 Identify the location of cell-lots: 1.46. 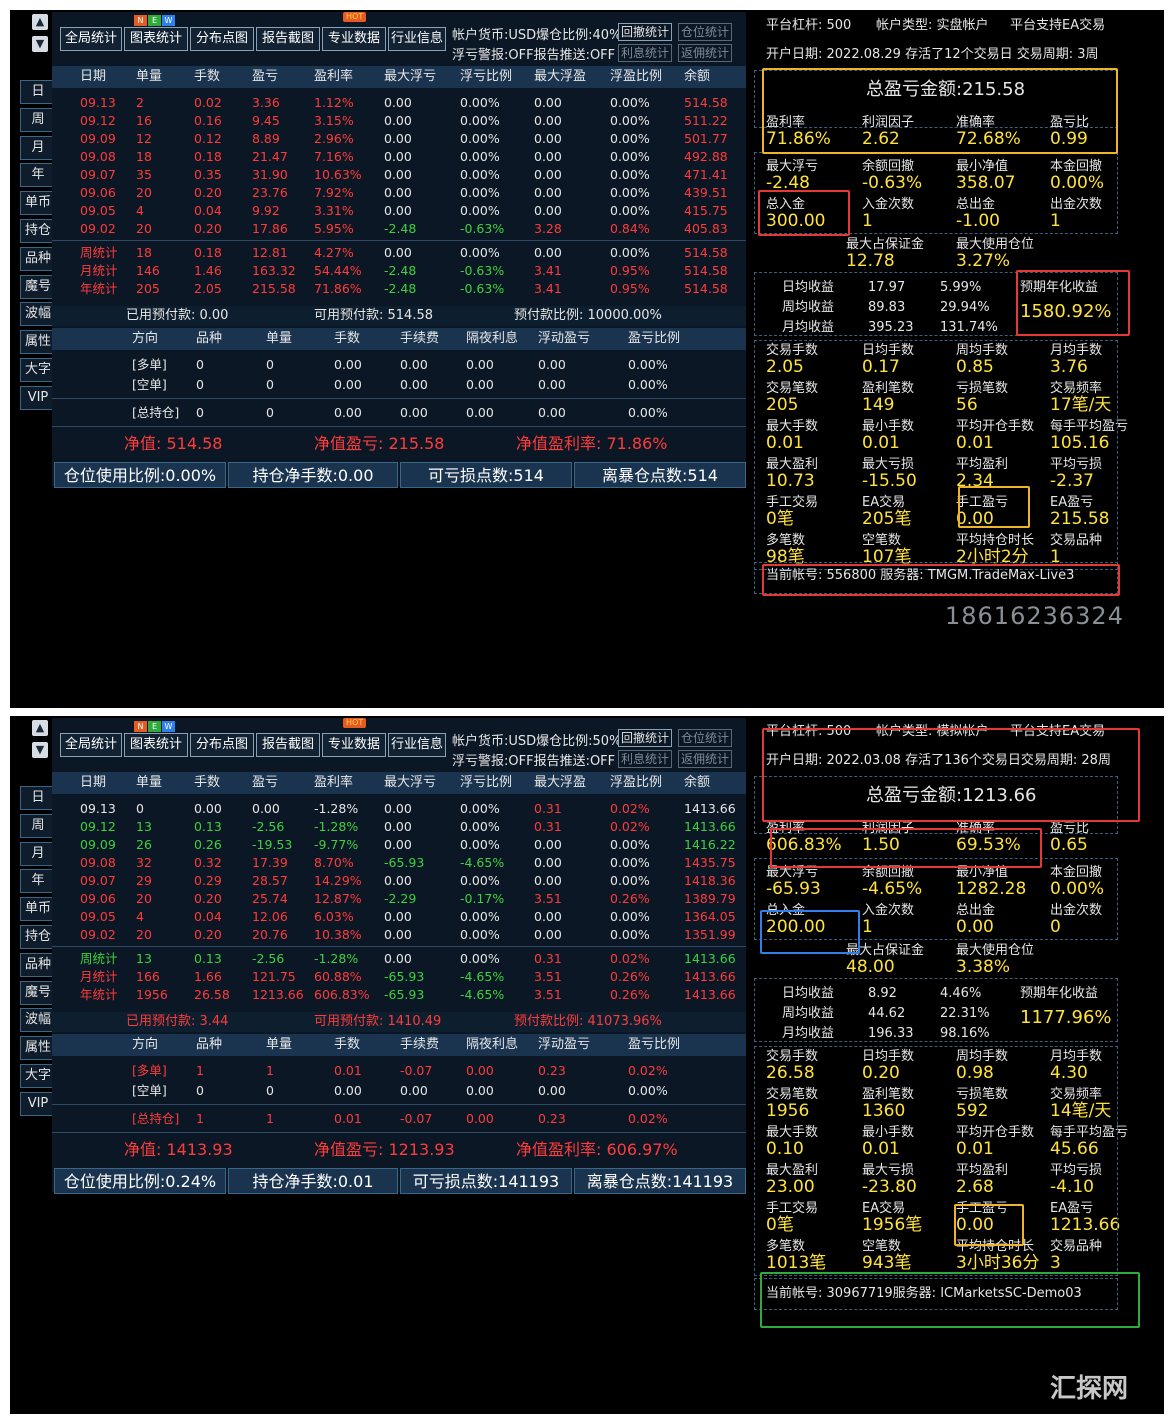
(208, 270).